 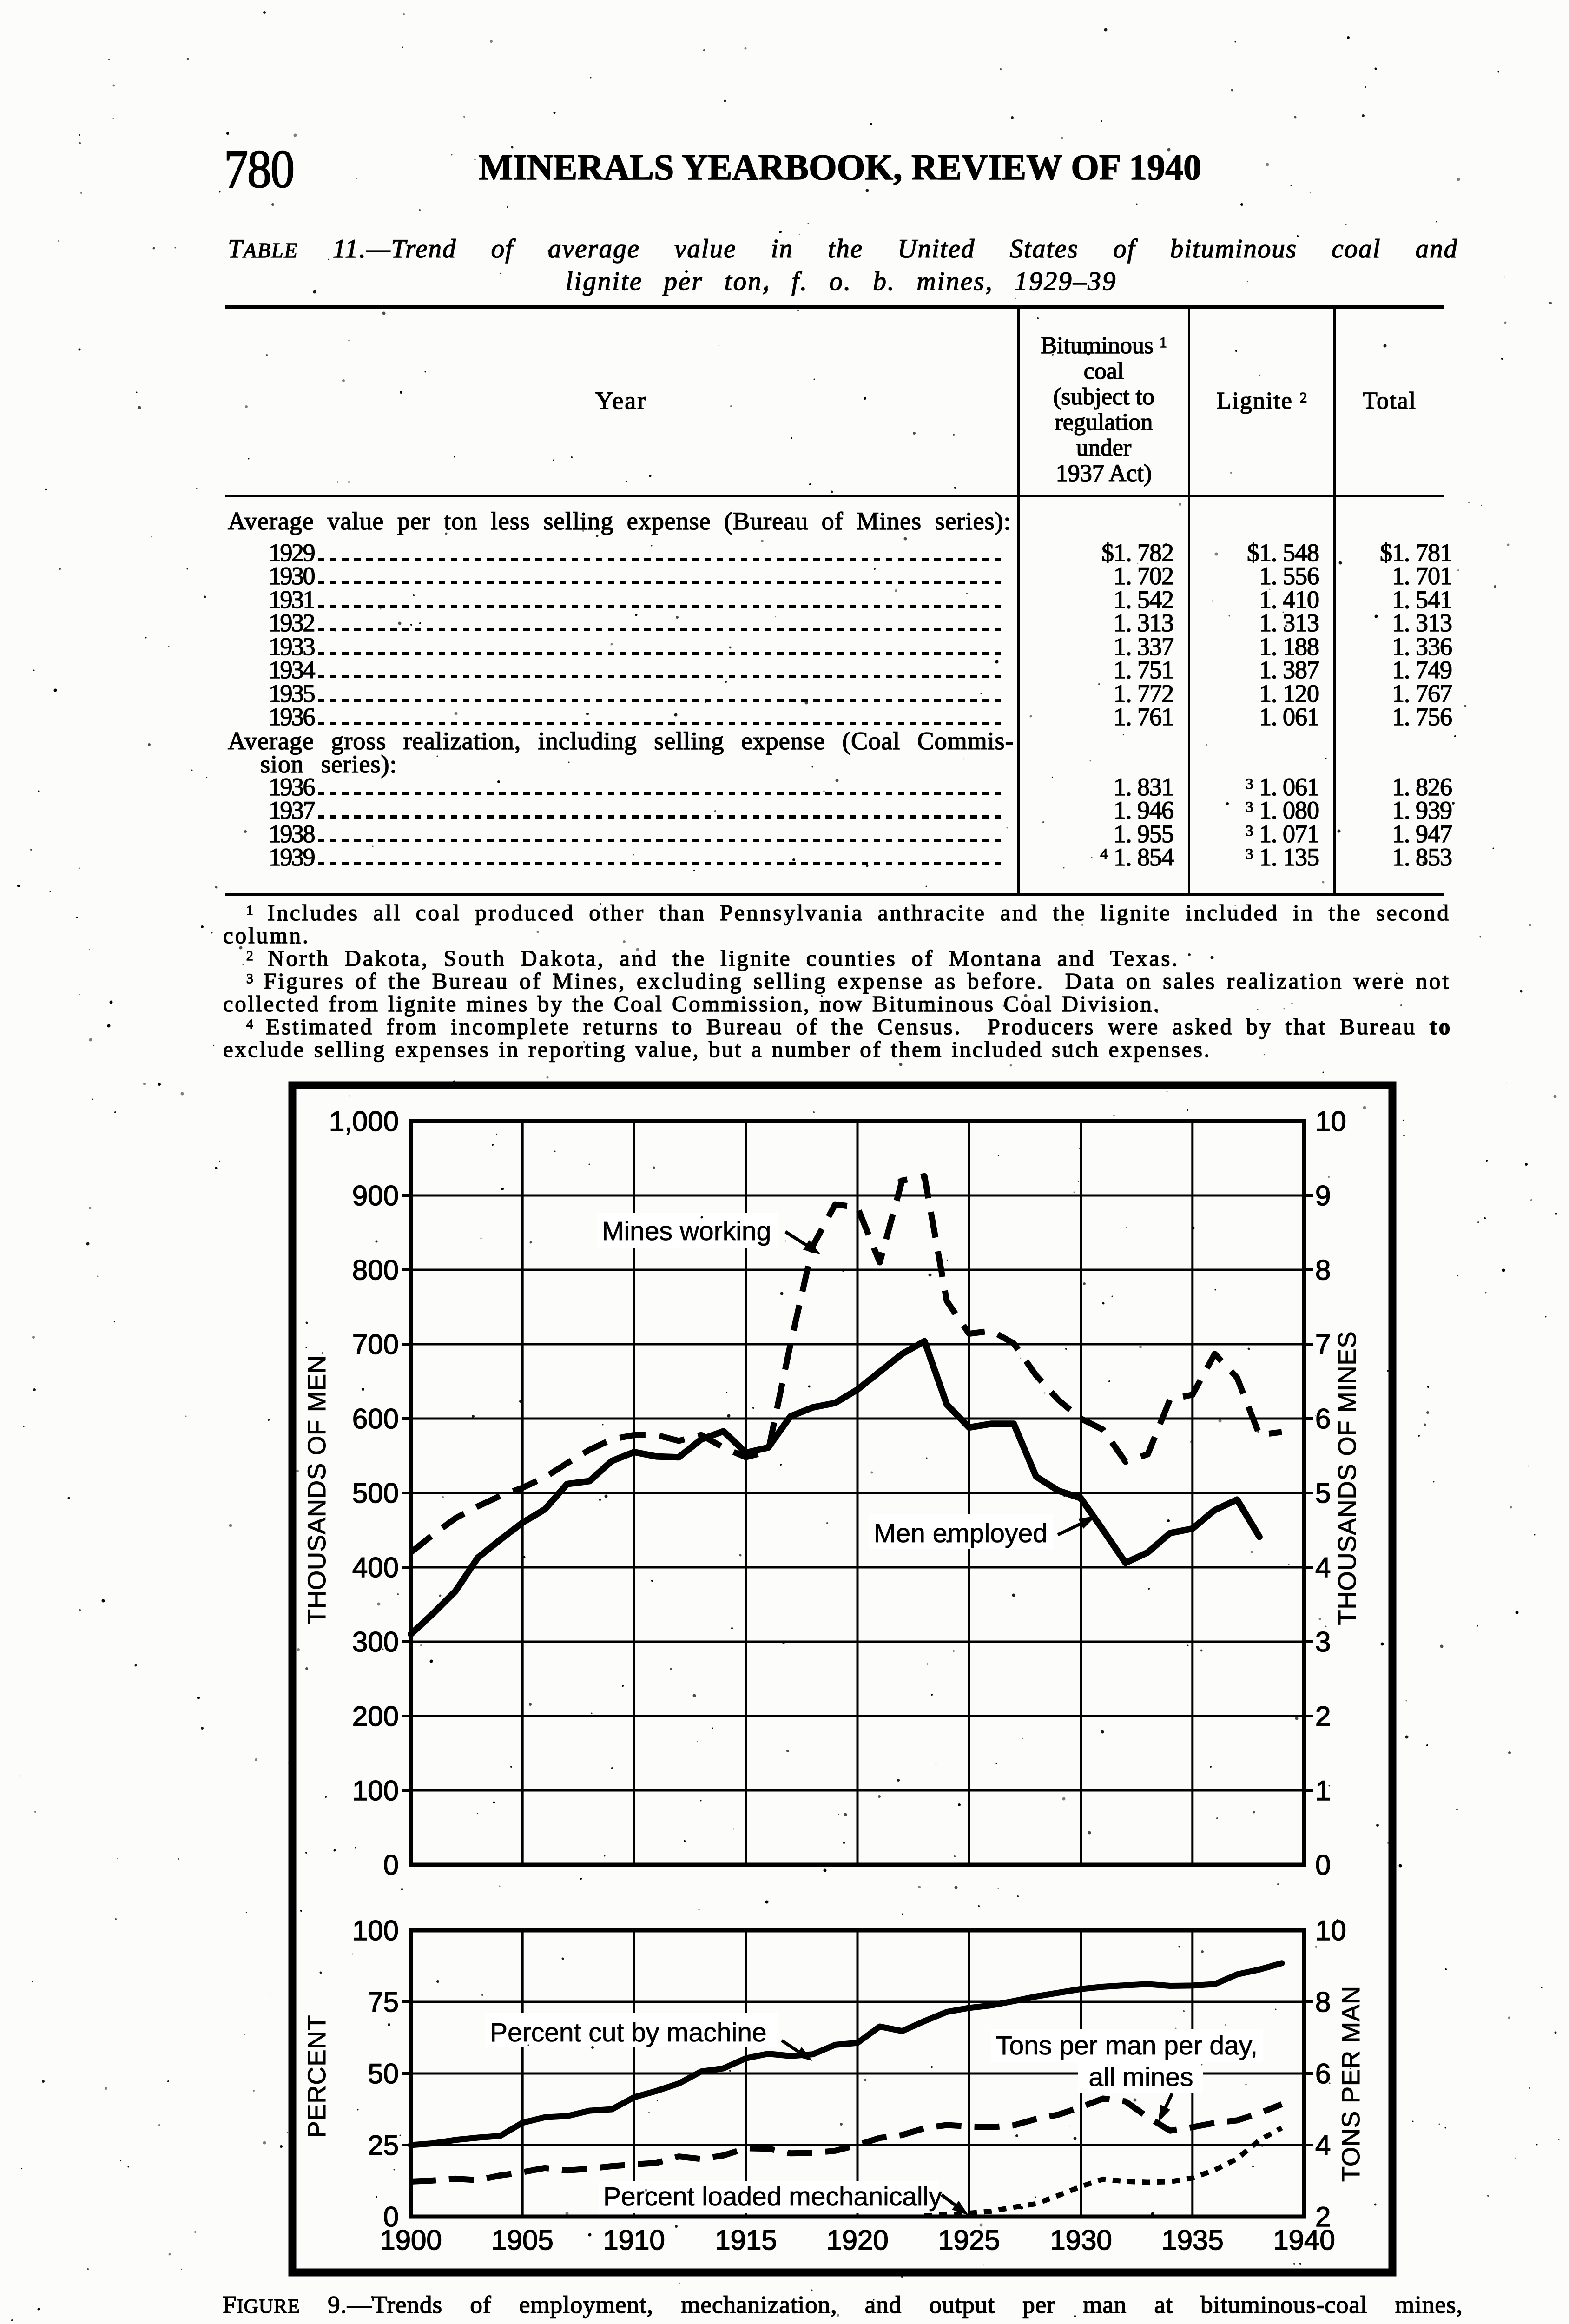 I want to click on svg-text: 1, so click(x=1323, y=1790).